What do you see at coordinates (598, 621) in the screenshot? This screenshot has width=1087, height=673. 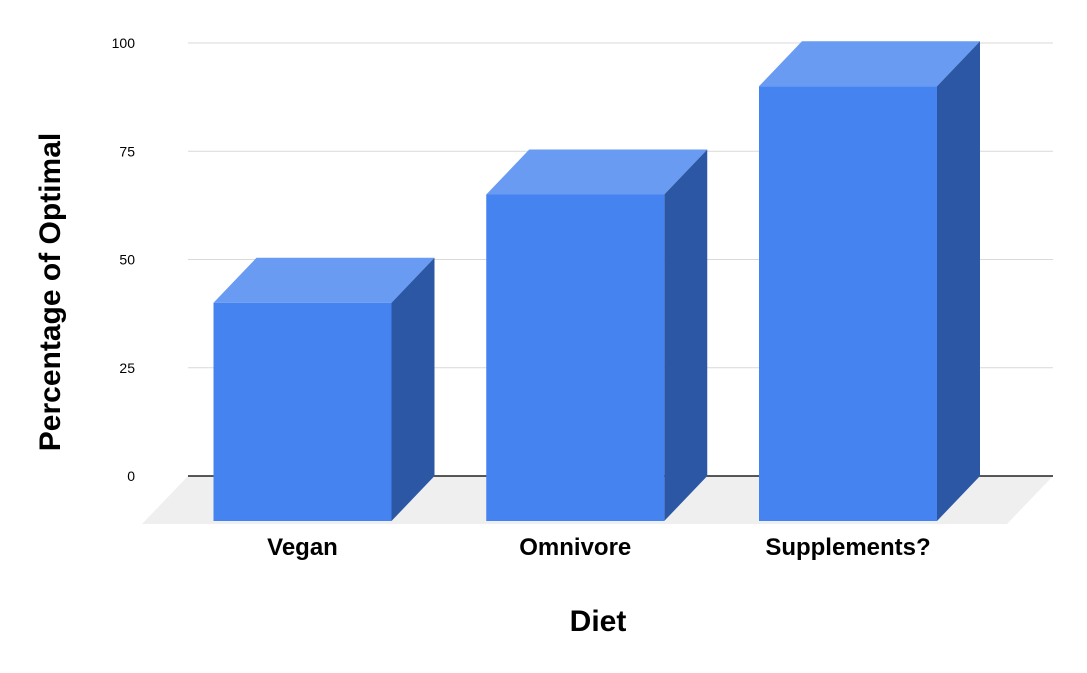 I see `x-axis-title: Diet` at bounding box center [598, 621].